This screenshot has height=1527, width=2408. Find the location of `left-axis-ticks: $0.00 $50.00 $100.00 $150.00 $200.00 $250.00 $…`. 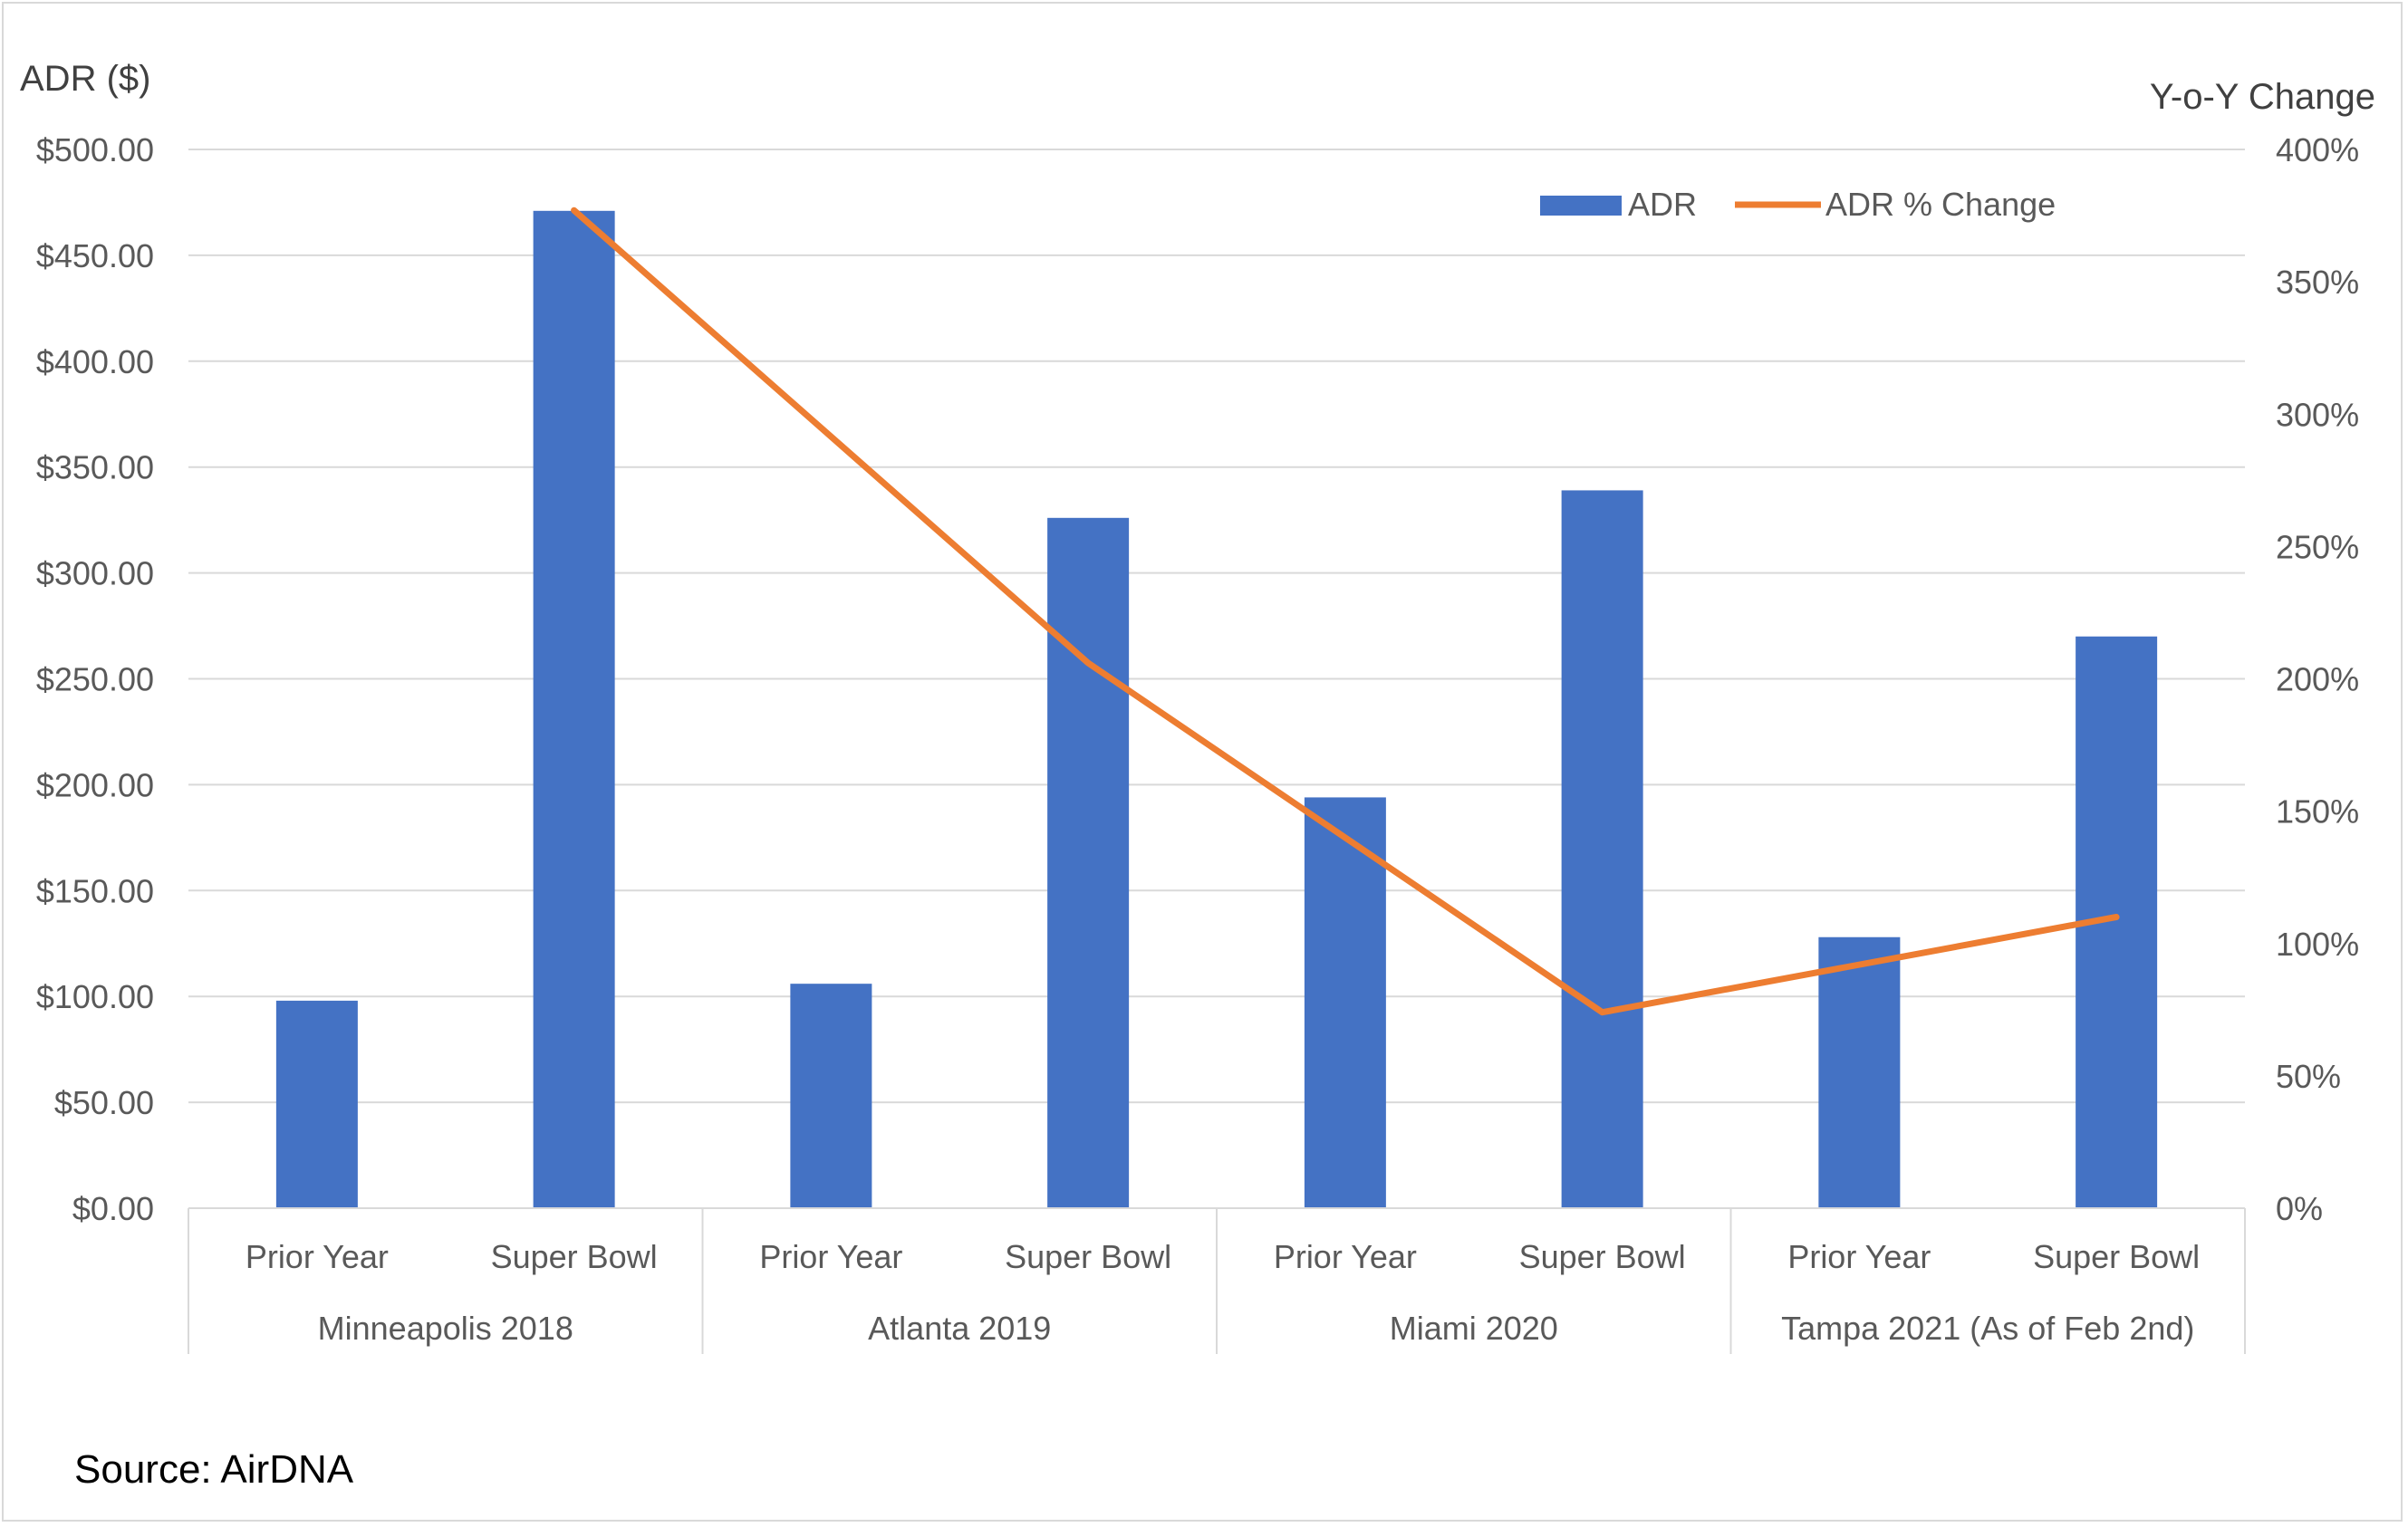

left-axis-ticks: $0.00 $50.00 $100.00 $150.00 $200.00 $250.00 $… is located at coordinates (95, 679).